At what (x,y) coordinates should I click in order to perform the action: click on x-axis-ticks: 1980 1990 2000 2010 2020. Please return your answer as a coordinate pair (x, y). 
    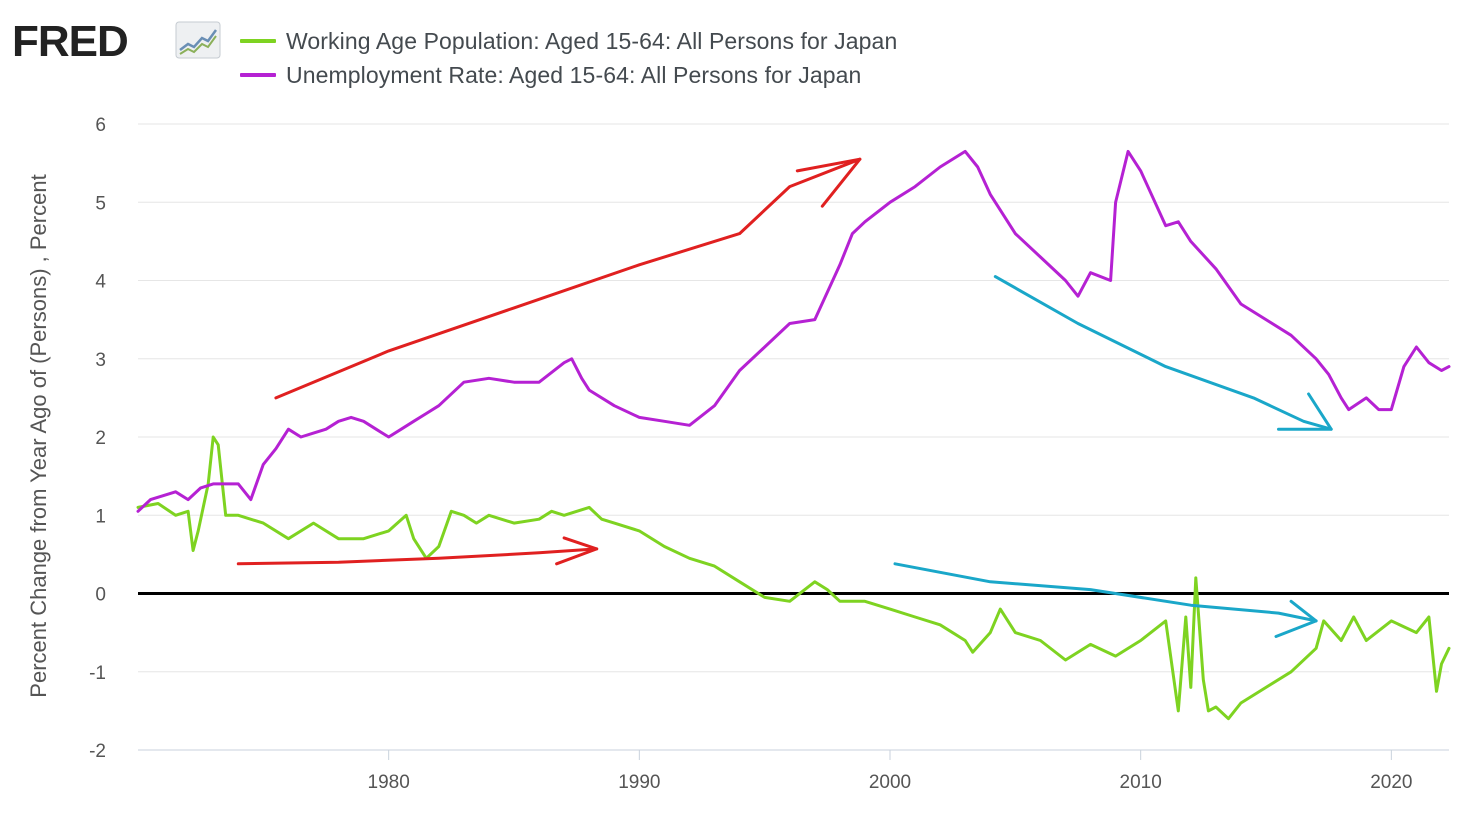
    Looking at the image, I should click on (890, 771).